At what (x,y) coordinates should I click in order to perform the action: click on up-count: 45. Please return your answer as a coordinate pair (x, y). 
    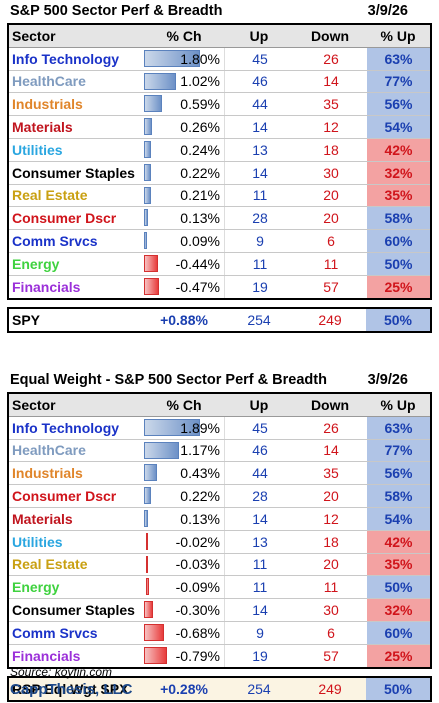
    Looking at the image, I should click on (260, 427).